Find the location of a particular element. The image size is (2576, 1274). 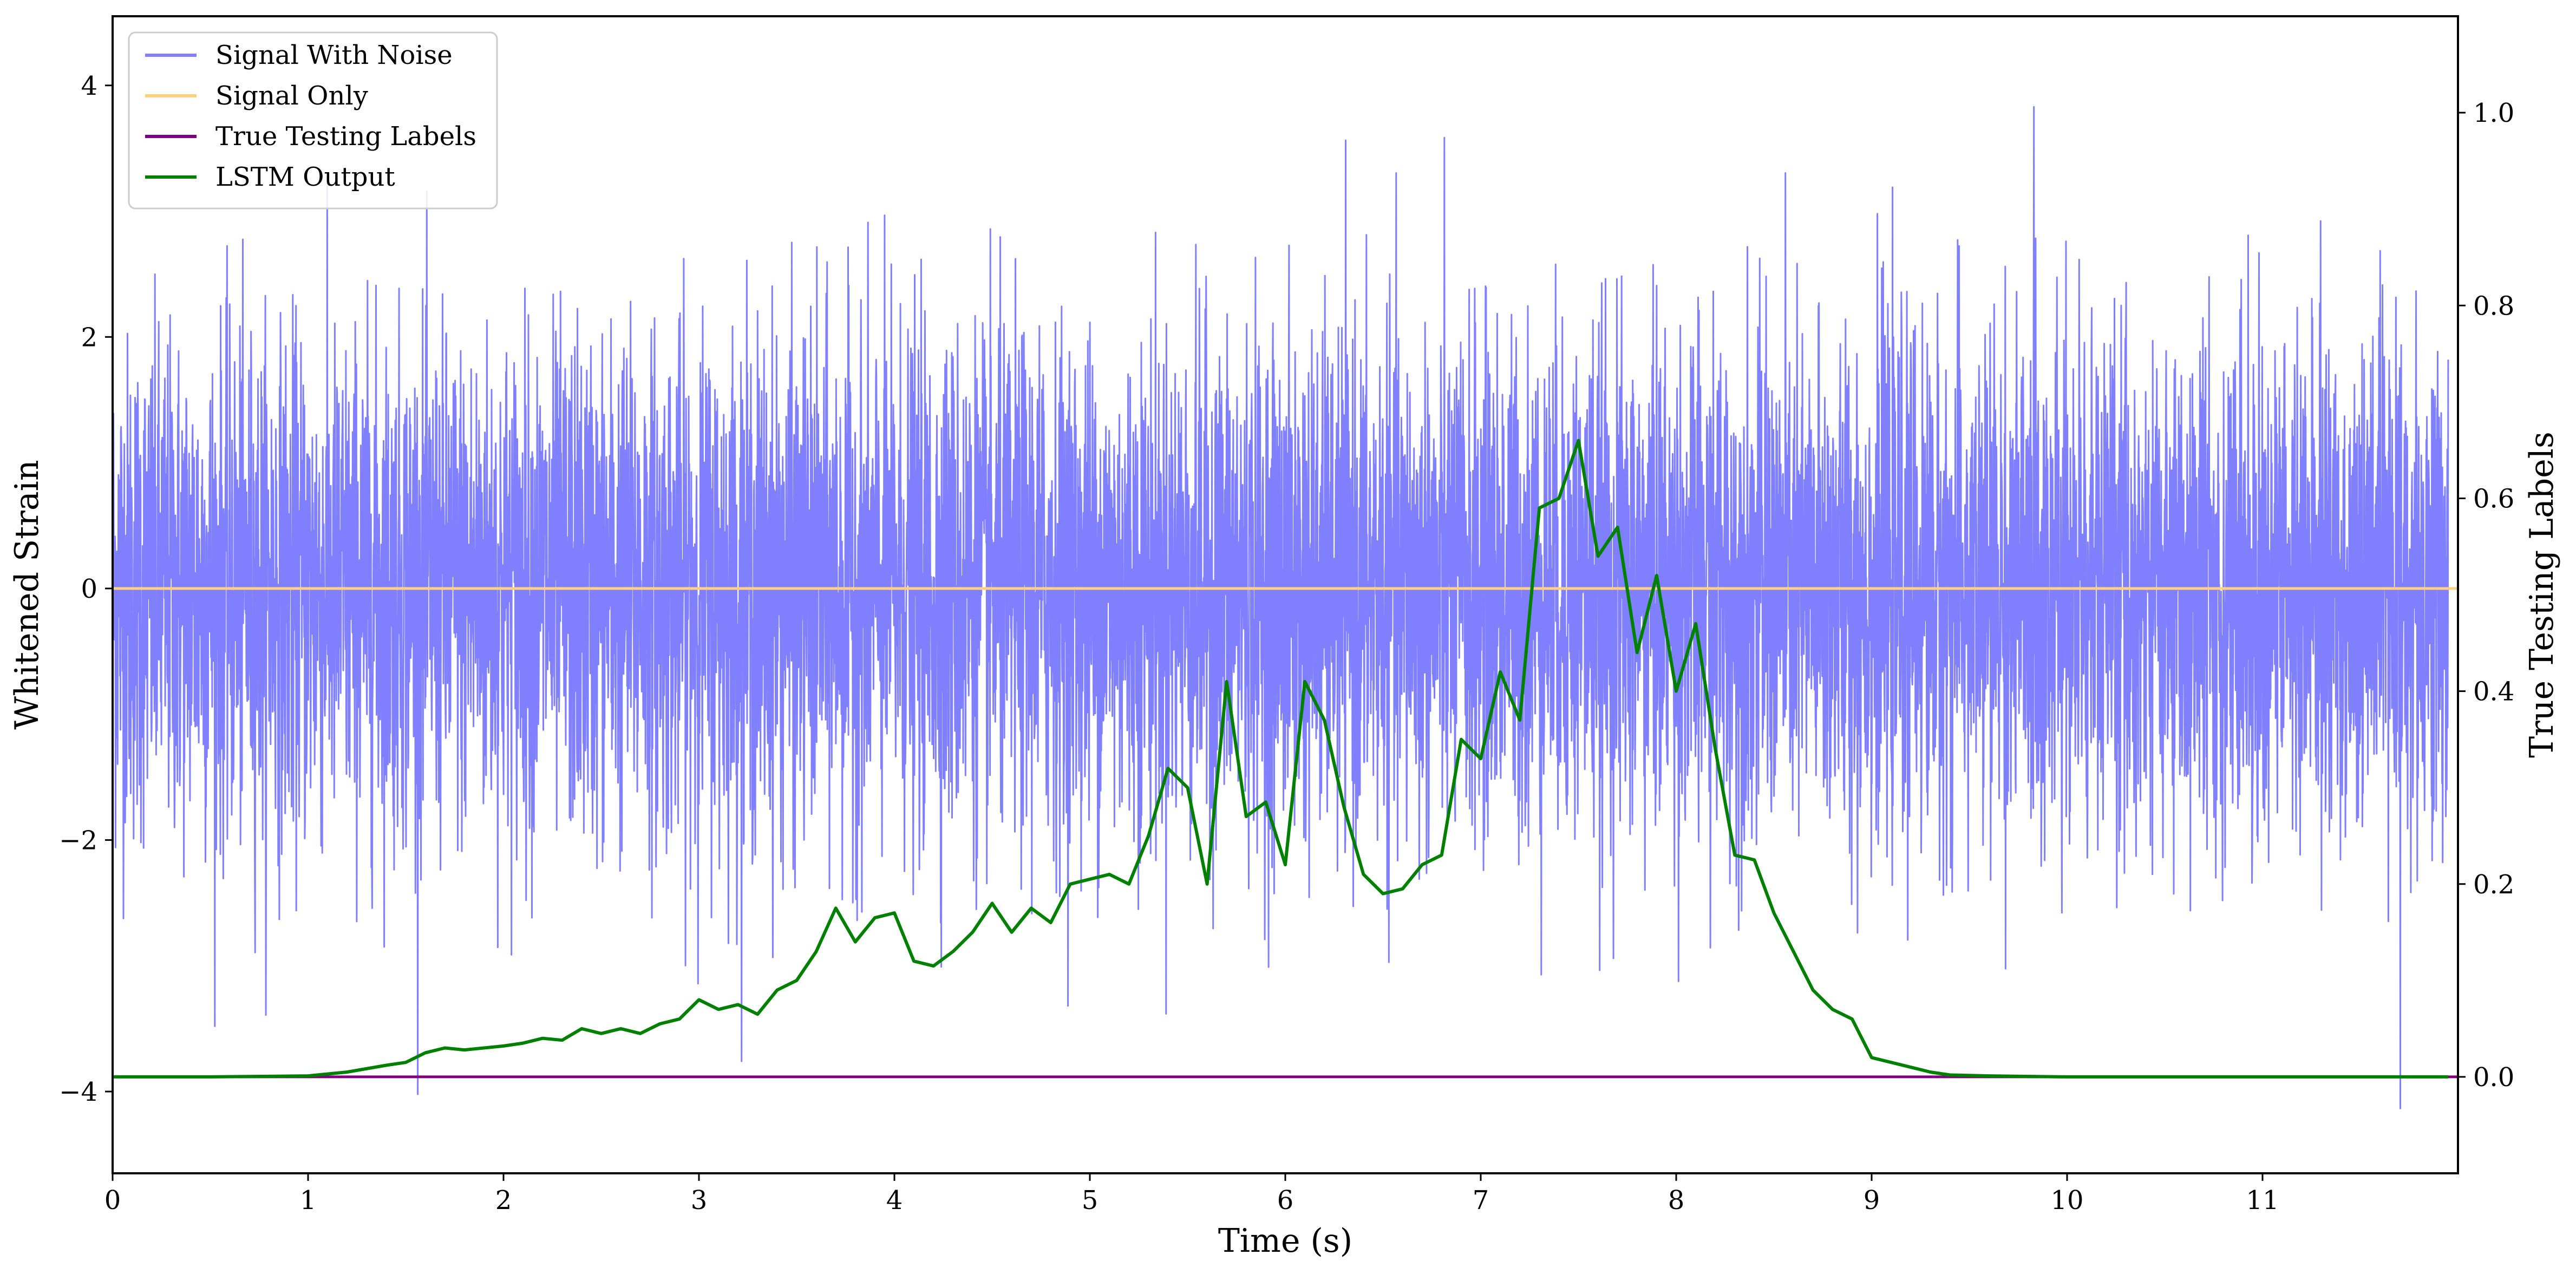

legend-entry: LSTM Output is located at coordinates (305, 177).